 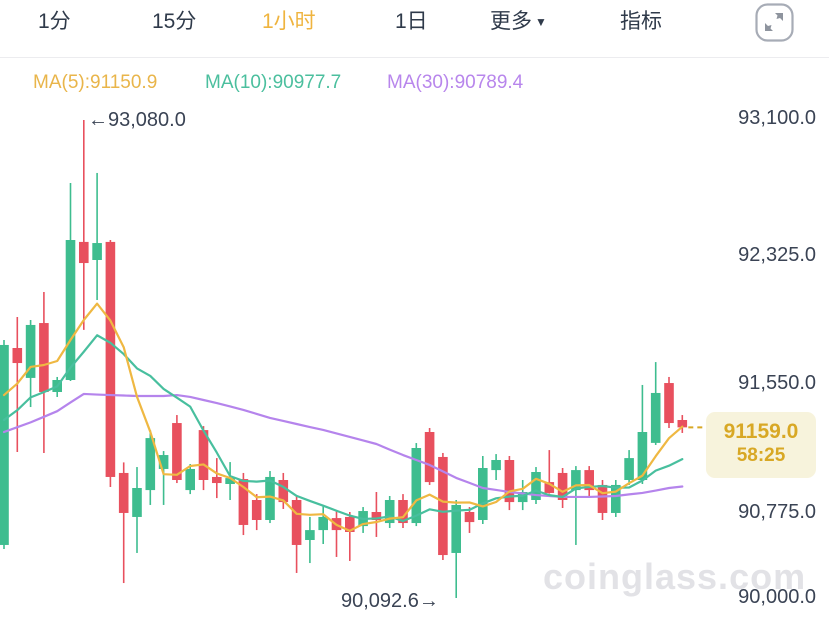 What do you see at coordinates (137, 120) in the screenshot?
I see `high-price-annotation: ←93,080.0` at bounding box center [137, 120].